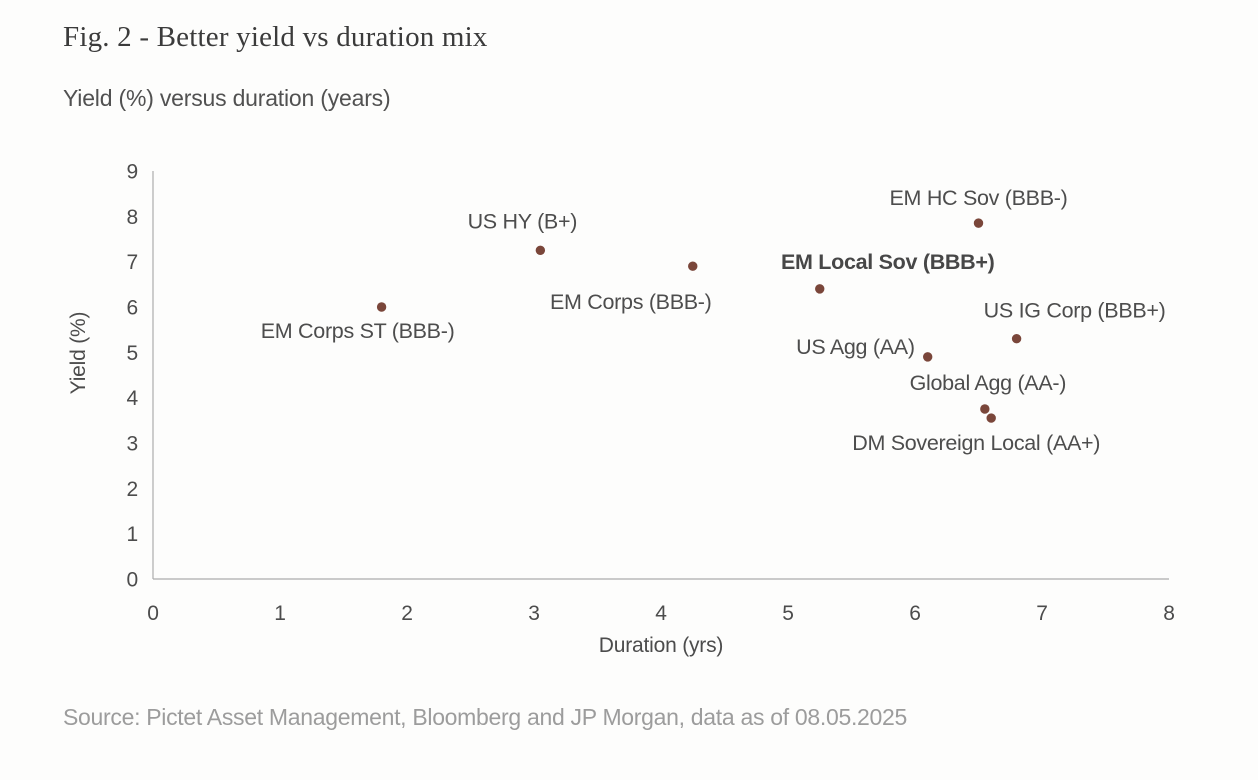 The image size is (1258, 780). I want to click on data-point-label: EM Corps ST (BBB-), so click(358, 331).